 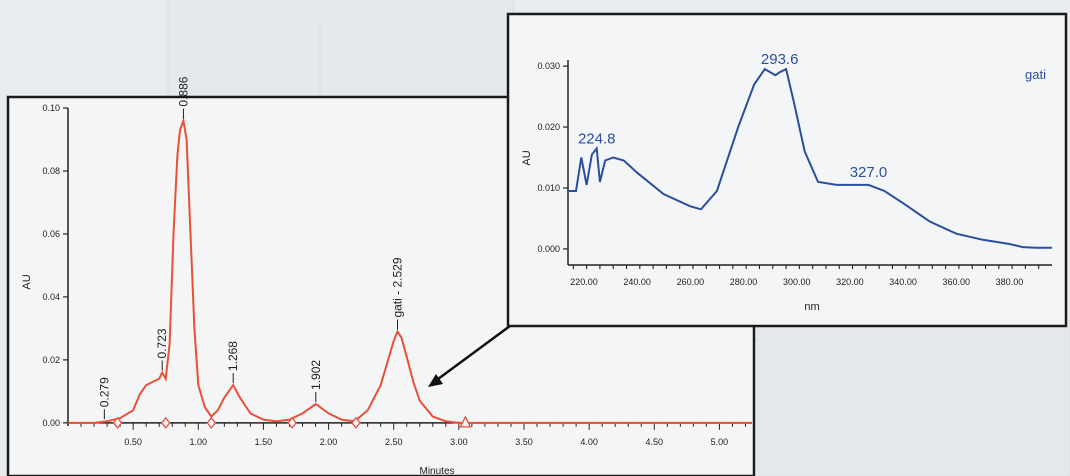 What do you see at coordinates (527, 157) in the screenshot?
I see `uv-spectrum-ylabel: AU` at bounding box center [527, 157].